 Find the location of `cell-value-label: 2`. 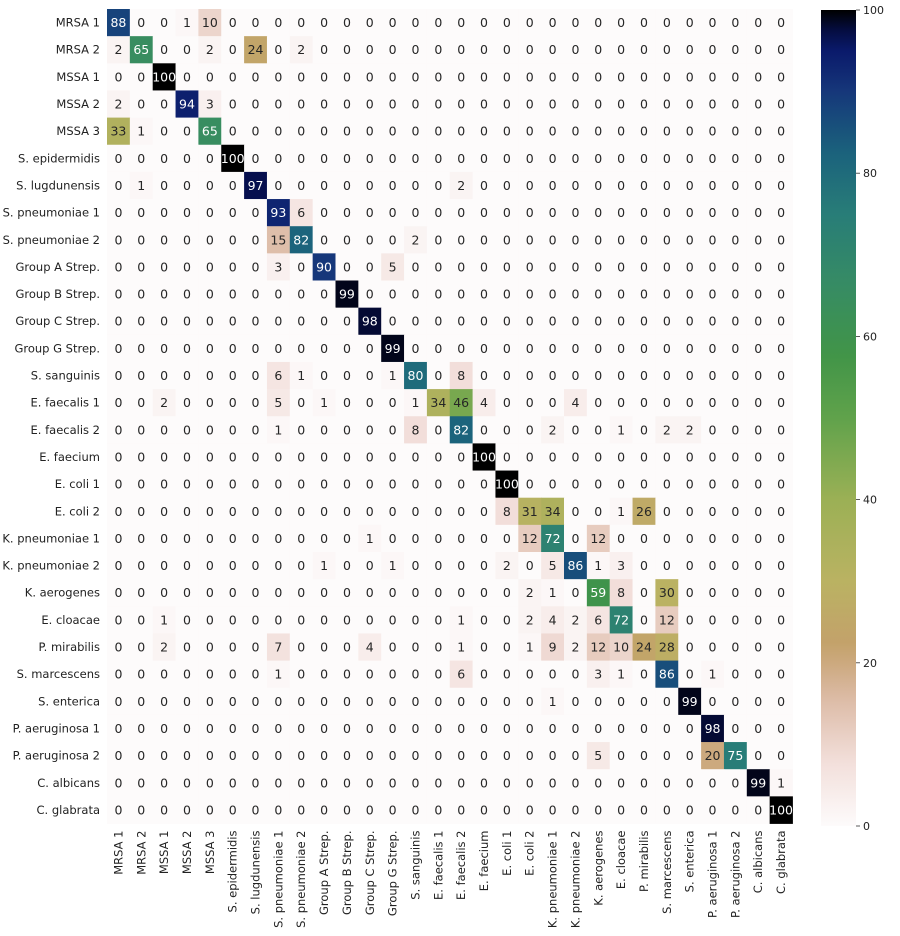

cell-value-label: 2 is located at coordinates (118, 49).